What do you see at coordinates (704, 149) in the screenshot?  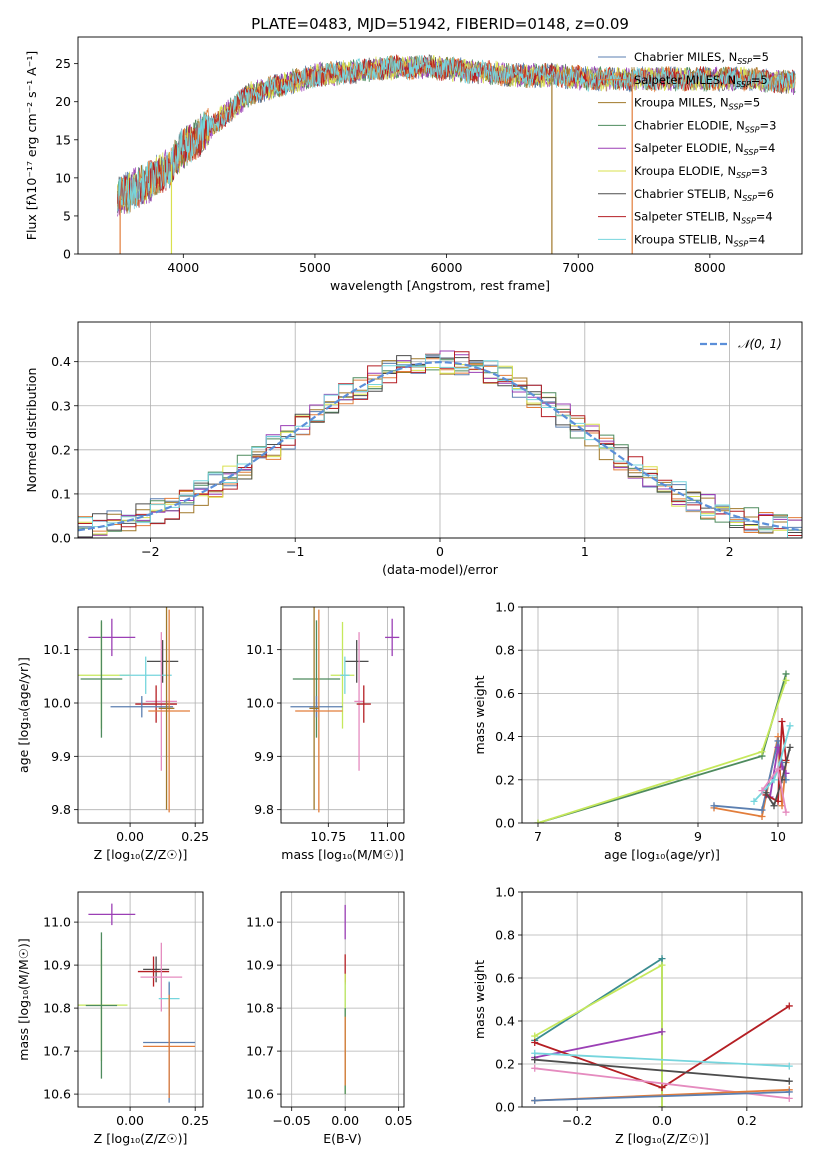 I see `legend-entry-label: Salpeter ELODIE, NSSP=4` at bounding box center [704, 149].